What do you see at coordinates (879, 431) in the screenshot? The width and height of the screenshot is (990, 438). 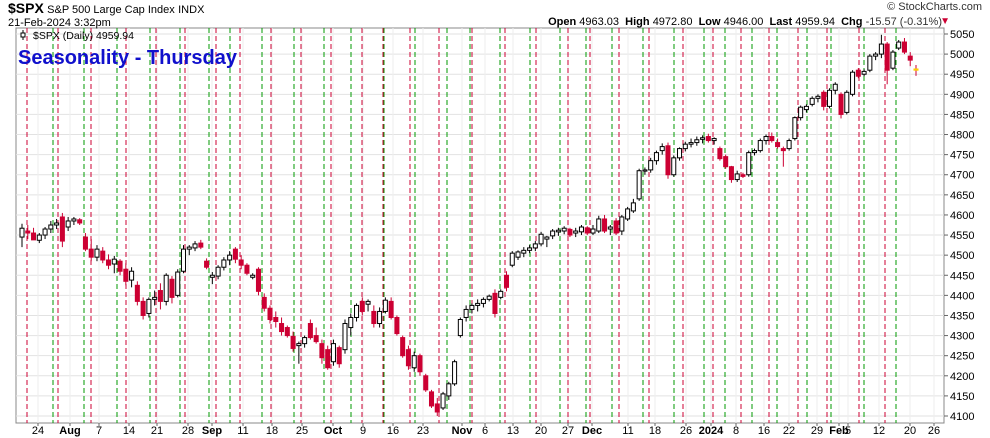 I see `x-tick-label: 12` at bounding box center [879, 431].